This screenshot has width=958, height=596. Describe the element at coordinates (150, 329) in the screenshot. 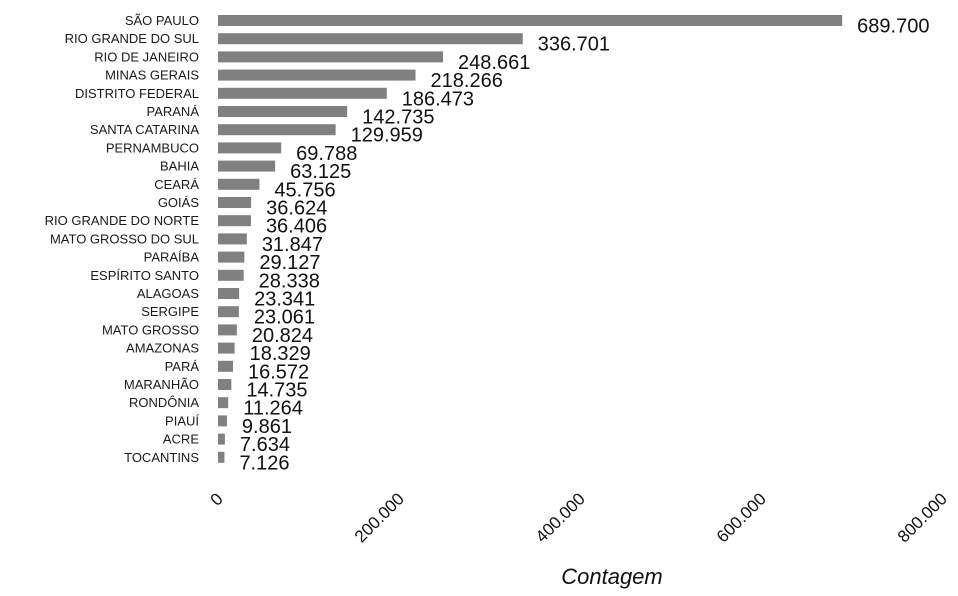

I see `category-label: MATO GROSSO` at that location.